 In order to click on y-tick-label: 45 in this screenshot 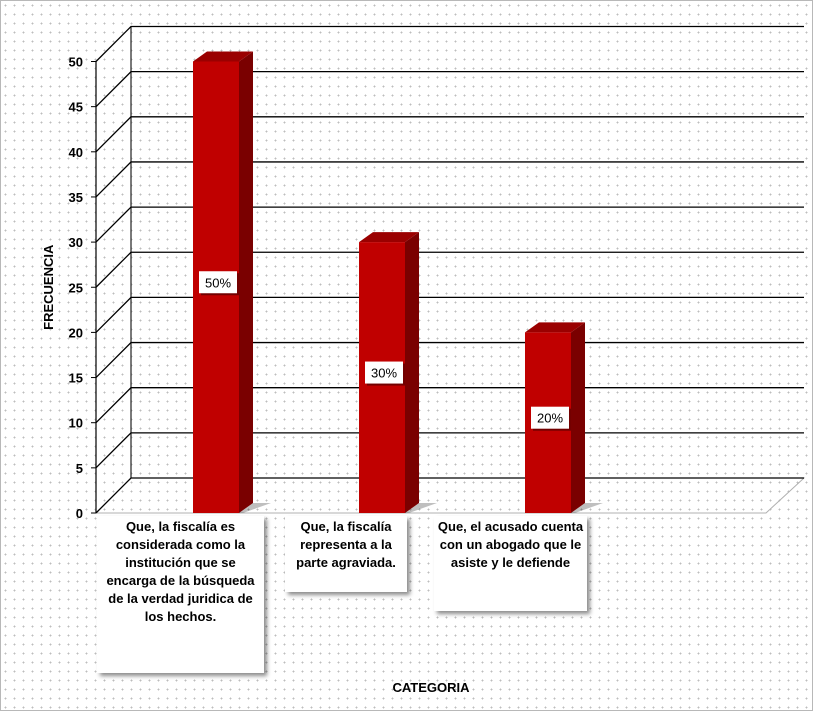, I will do `click(76, 107)`.